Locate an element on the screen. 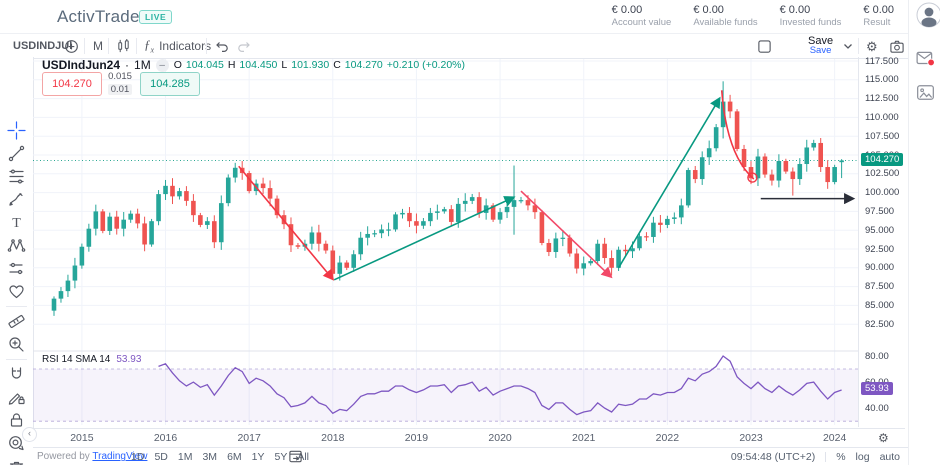  range-button-all: All is located at coordinates (303, 457).